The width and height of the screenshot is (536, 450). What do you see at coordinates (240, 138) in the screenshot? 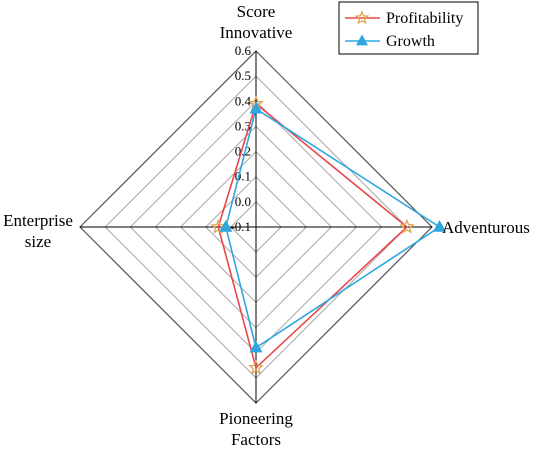
I see `radial-tick-labels: -0.10.00.10.20.30.40.50.6` at bounding box center [240, 138].